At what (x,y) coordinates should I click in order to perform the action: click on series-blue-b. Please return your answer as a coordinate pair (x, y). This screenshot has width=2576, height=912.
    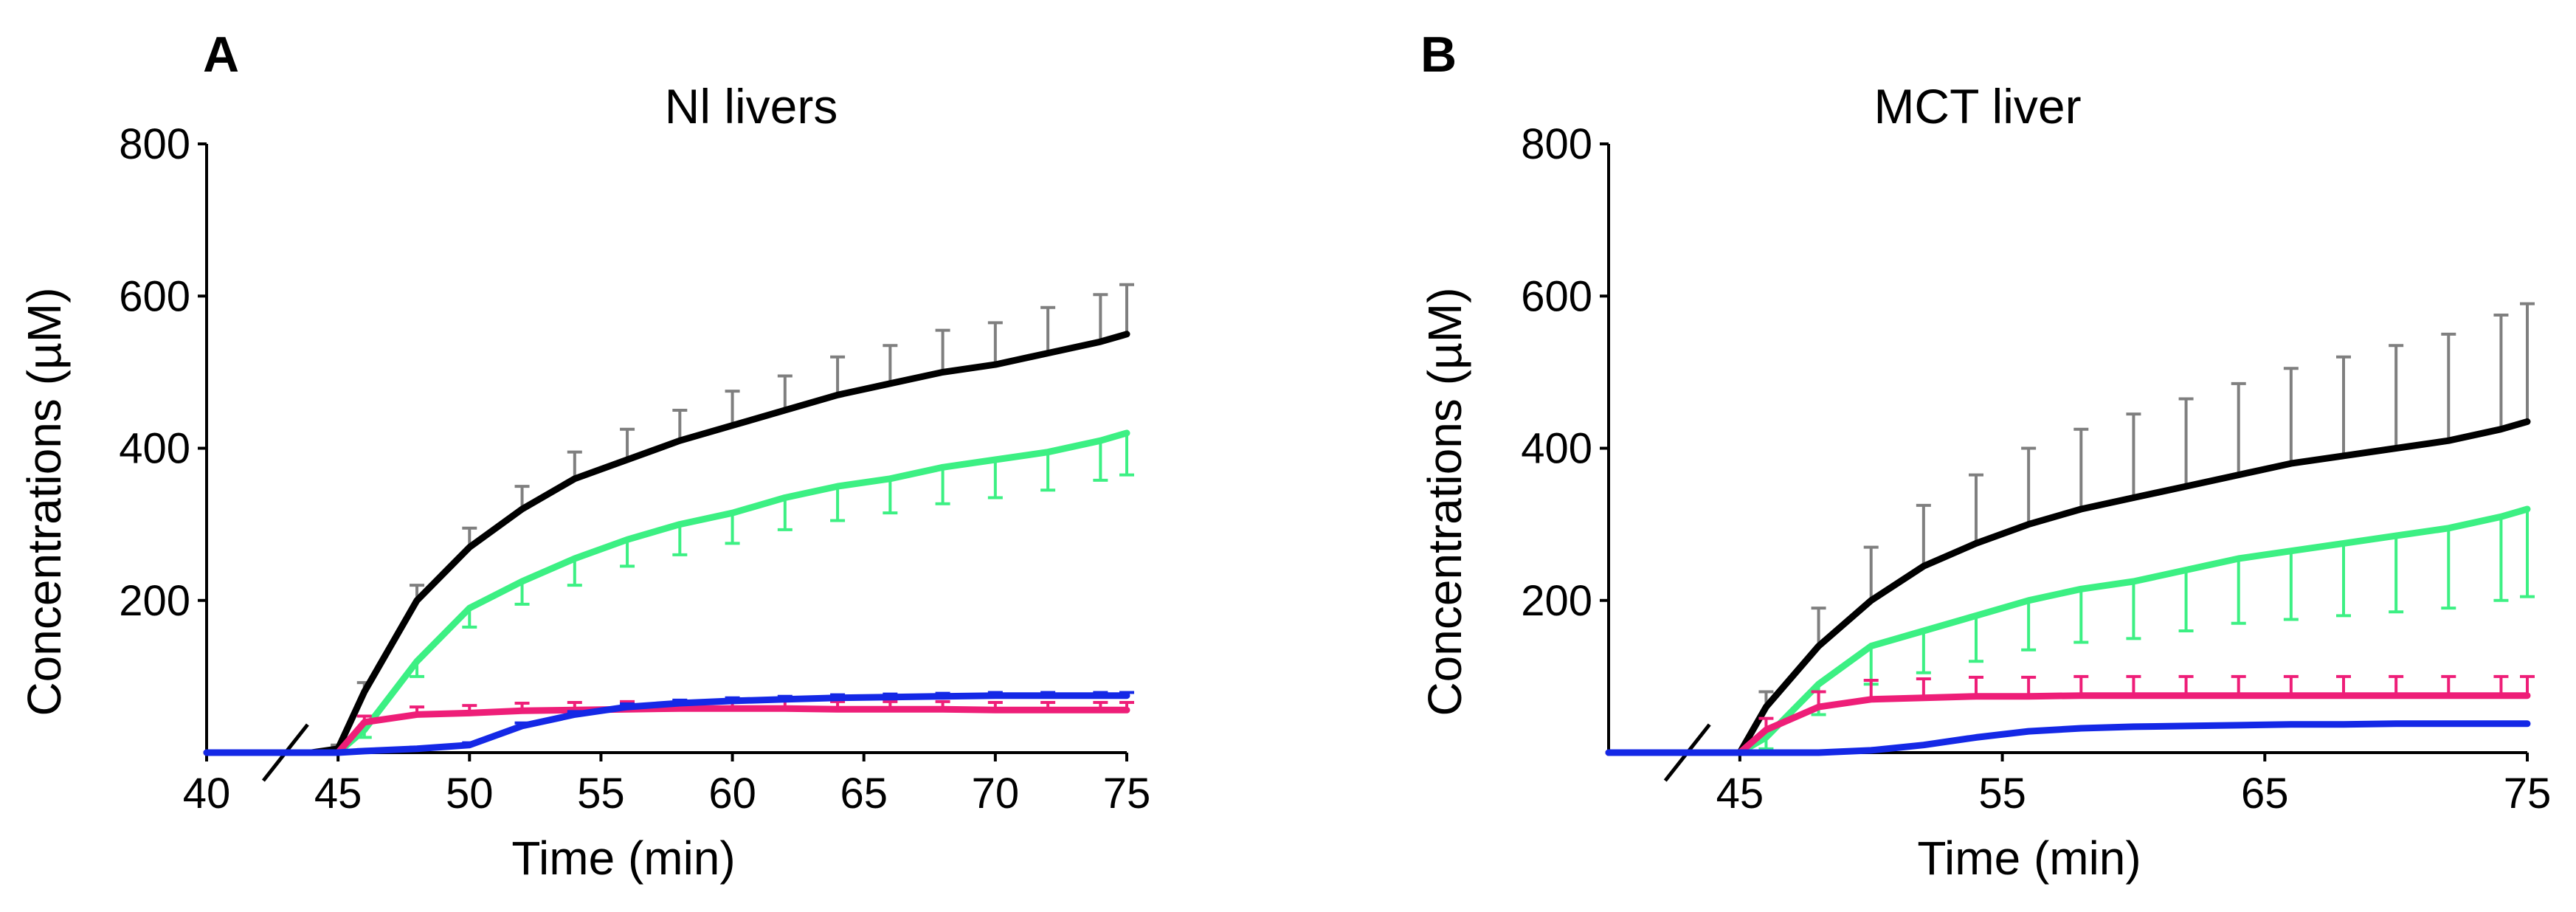
    Looking at the image, I should click on (2068, 738).